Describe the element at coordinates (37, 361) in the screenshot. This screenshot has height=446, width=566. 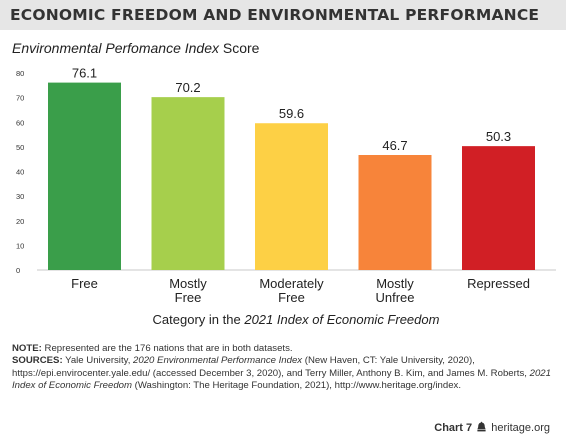
I see `sources-label: SOURCES:` at that location.